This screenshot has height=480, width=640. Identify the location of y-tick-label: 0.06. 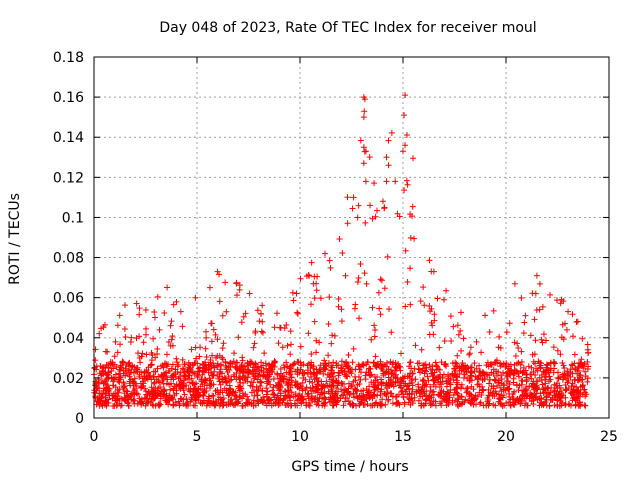
(68, 299).